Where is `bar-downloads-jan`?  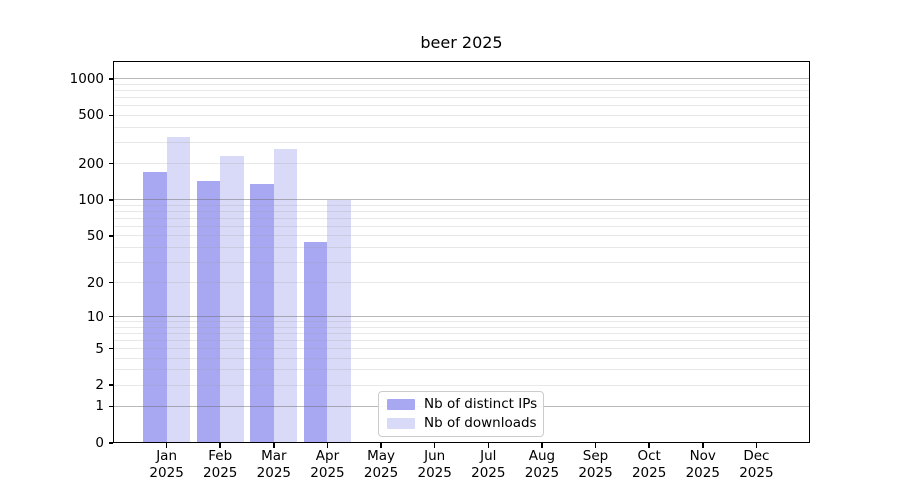 bar-downloads-jan is located at coordinates (178, 290).